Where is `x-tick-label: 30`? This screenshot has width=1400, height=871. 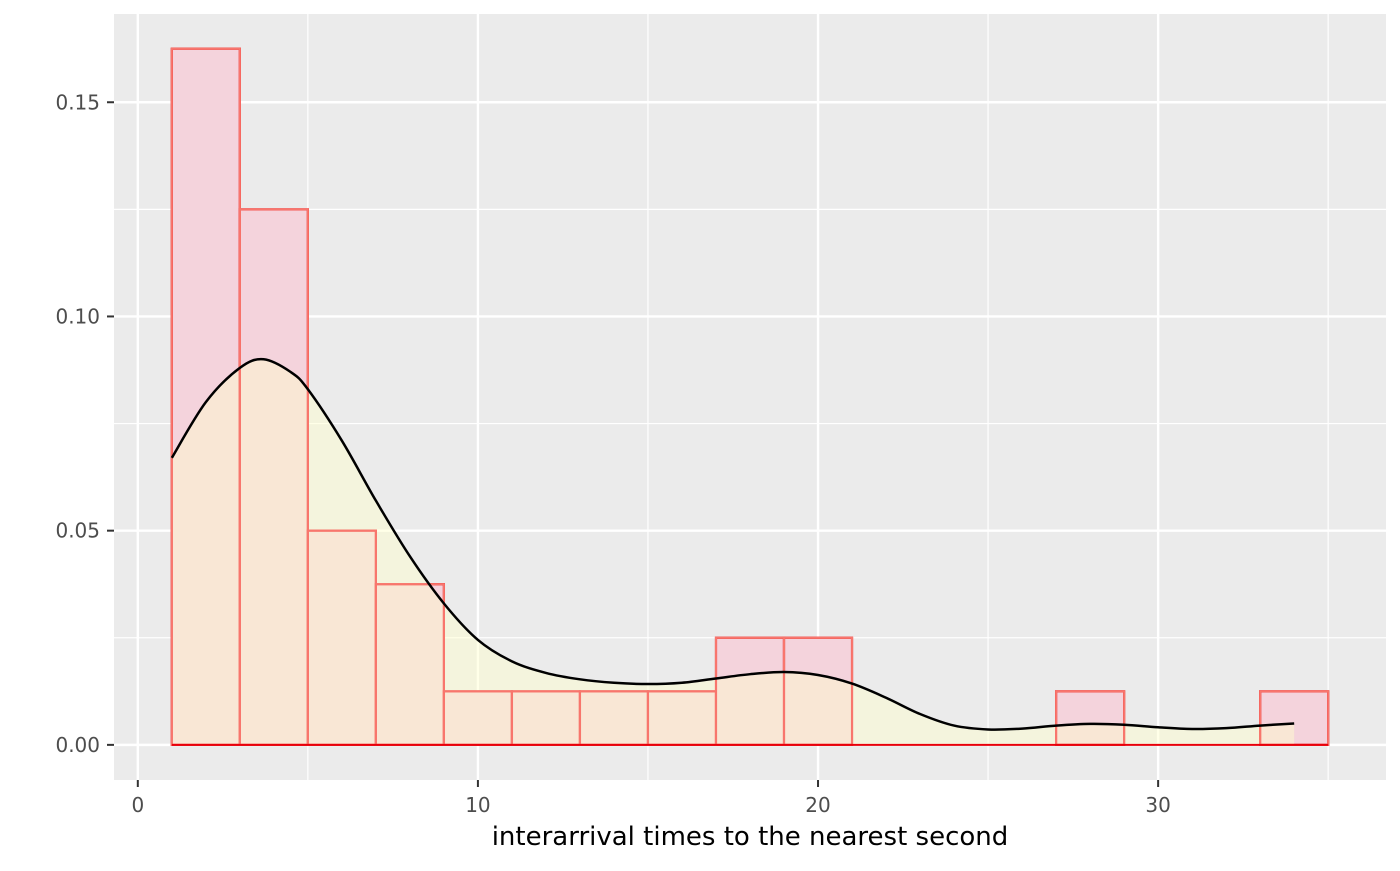 x-tick-label: 30 is located at coordinates (1157, 805).